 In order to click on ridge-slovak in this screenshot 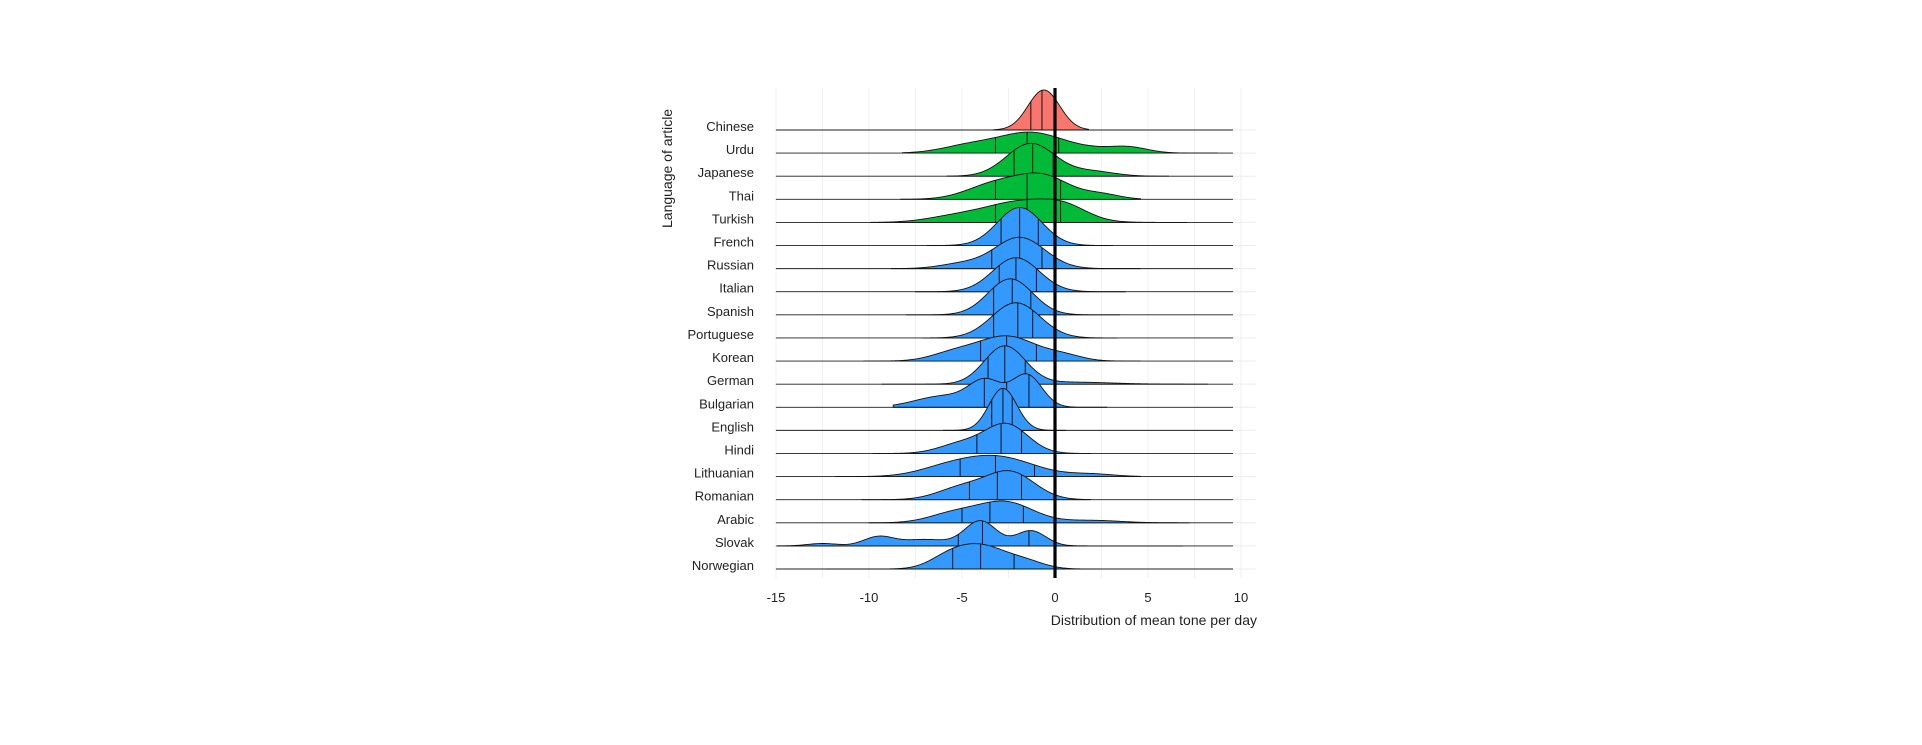, I will do `click(1004, 533)`.